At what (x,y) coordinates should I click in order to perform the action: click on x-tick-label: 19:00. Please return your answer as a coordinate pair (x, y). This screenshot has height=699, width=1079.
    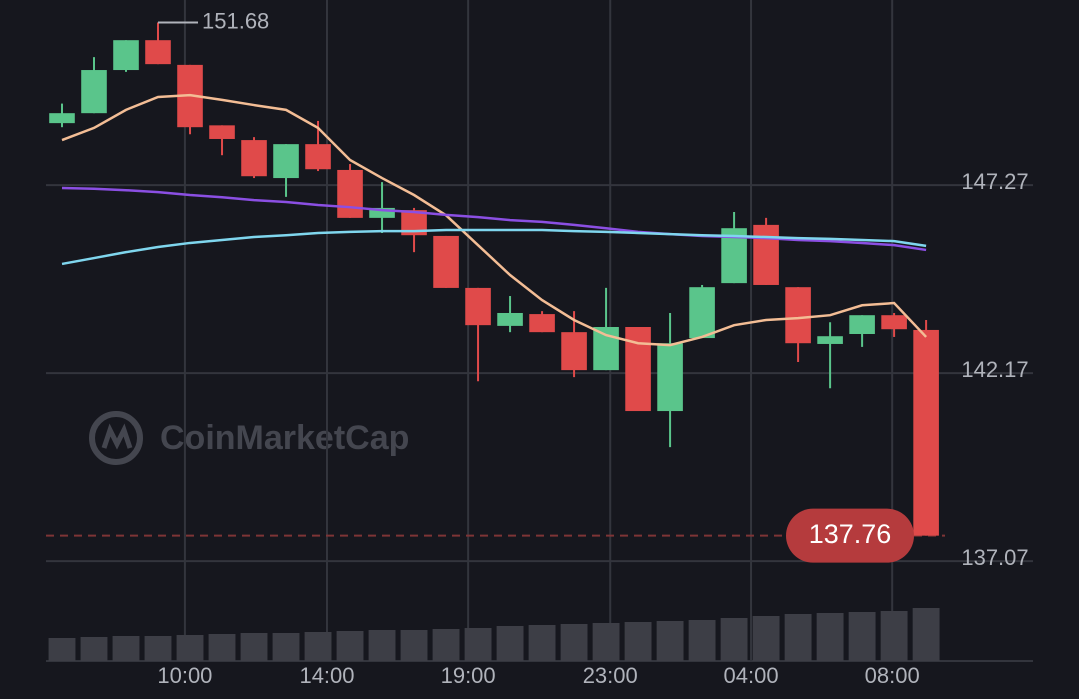
    Looking at the image, I should click on (468, 675).